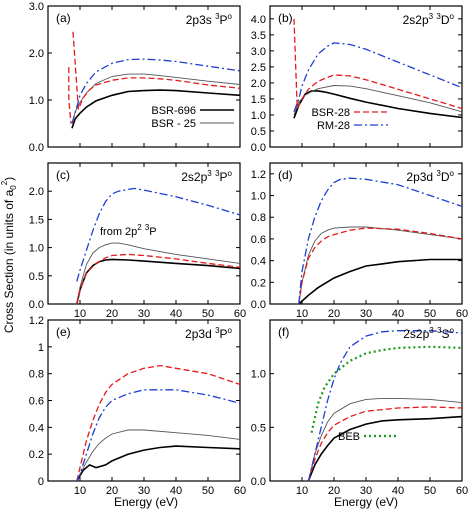  What do you see at coordinates (173, 124) in the screenshot?
I see `legend-label: BSR - 25` at bounding box center [173, 124].